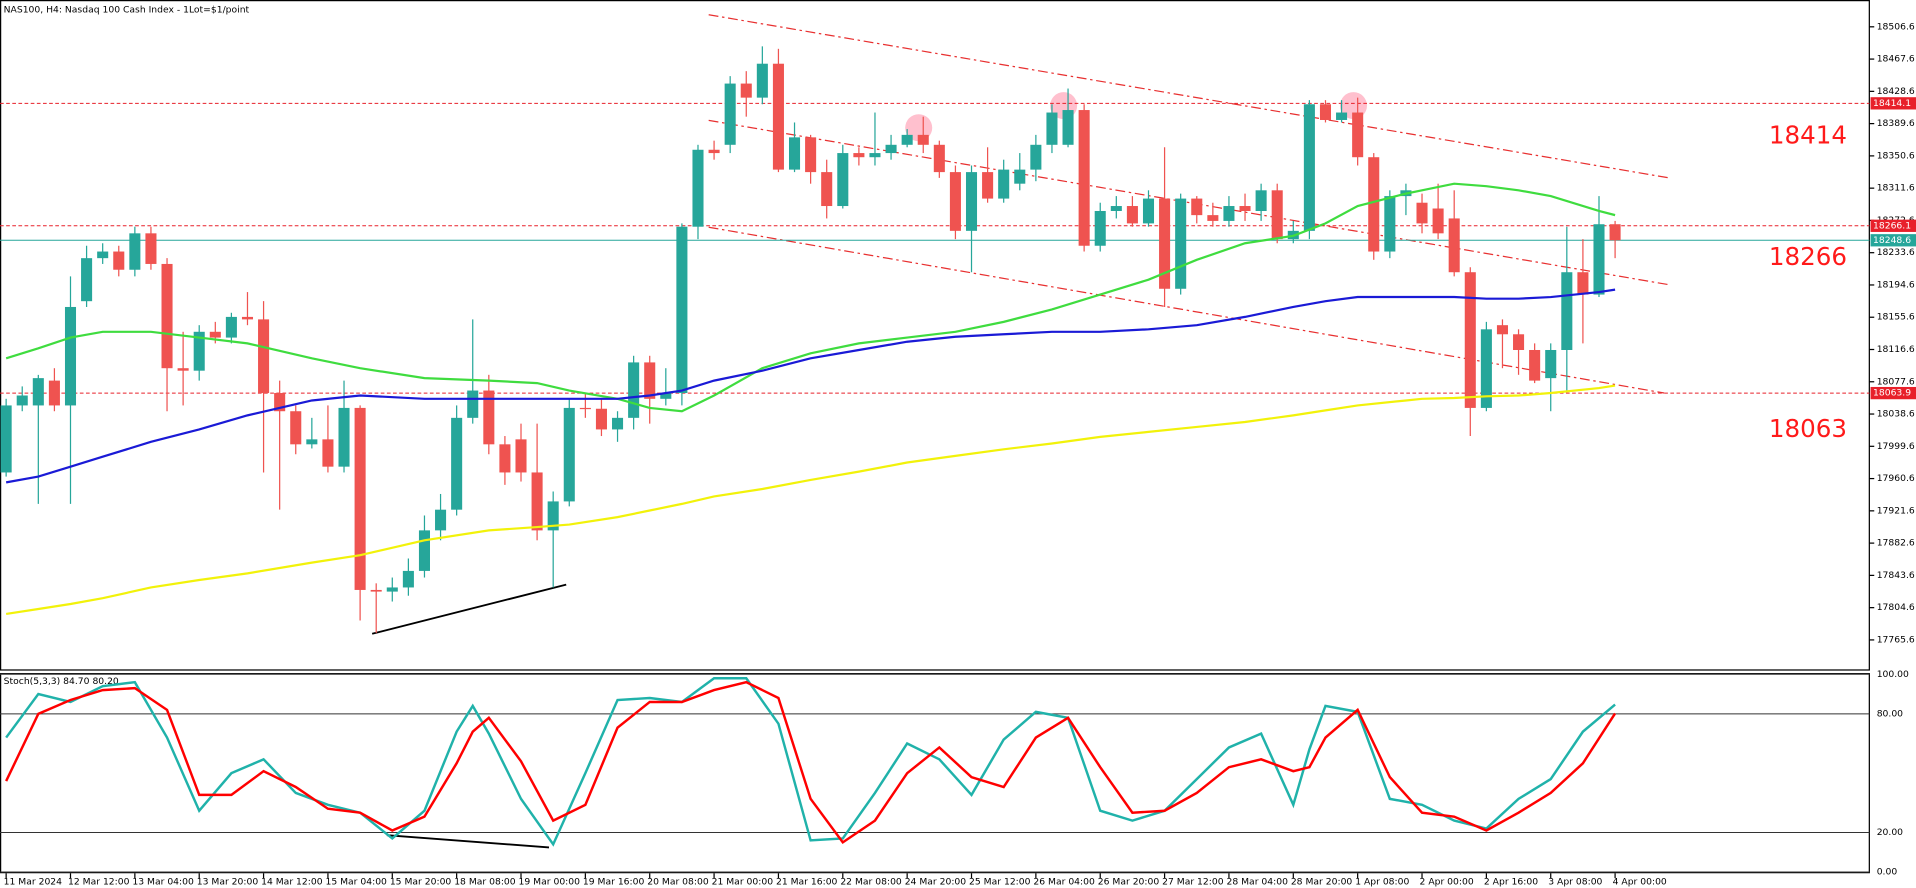  I want to click on level-annotation: 18063, so click(1808, 428).